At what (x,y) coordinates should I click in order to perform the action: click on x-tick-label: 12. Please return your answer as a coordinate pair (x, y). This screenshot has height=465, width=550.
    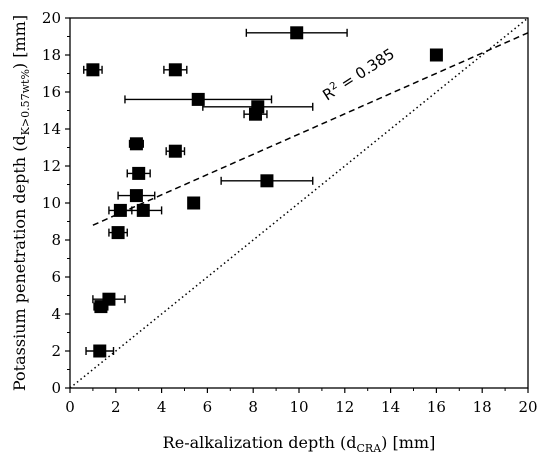
    Looking at the image, I should click on (344, 407).